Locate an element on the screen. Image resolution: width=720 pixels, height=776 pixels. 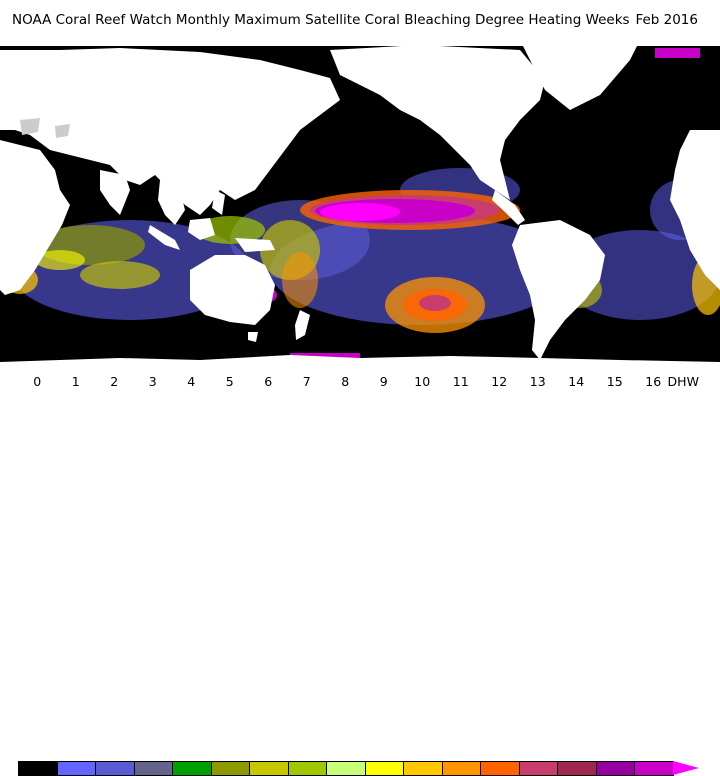
philippines is located at coordinates (218, 202).